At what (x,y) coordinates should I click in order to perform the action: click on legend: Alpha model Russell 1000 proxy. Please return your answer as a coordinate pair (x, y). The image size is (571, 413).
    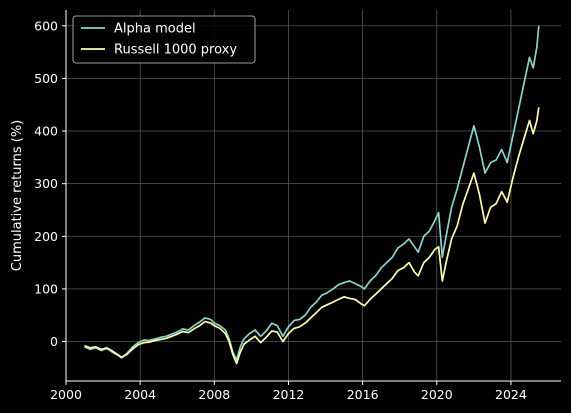
    Looking at the image, I should click on (164, 39).